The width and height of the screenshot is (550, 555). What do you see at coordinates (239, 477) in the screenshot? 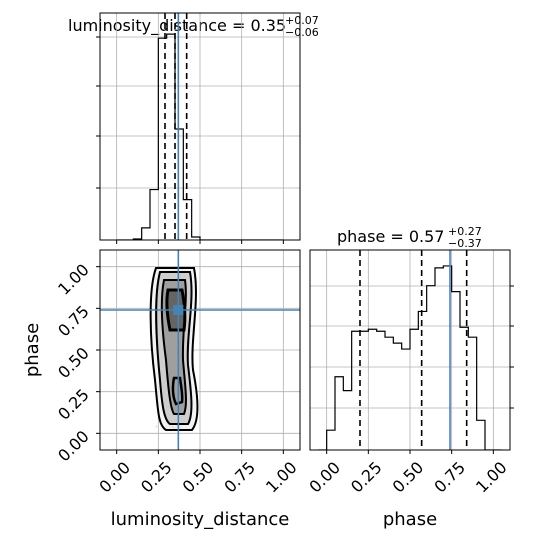
I see `x-tick-label-luminosity-distance: 0.75` at bounding box center [239, 477].